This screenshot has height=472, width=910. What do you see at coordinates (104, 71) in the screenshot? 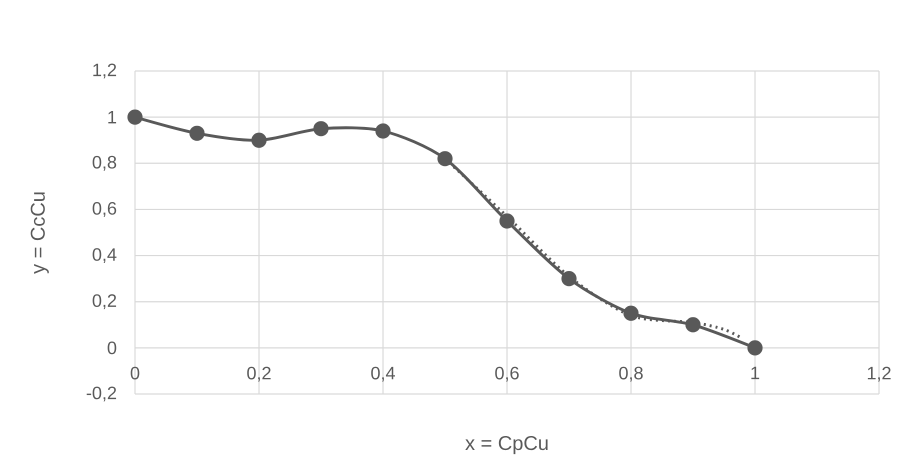
I see `y-tick-label: 1,2` at bounding box center [104, 71].